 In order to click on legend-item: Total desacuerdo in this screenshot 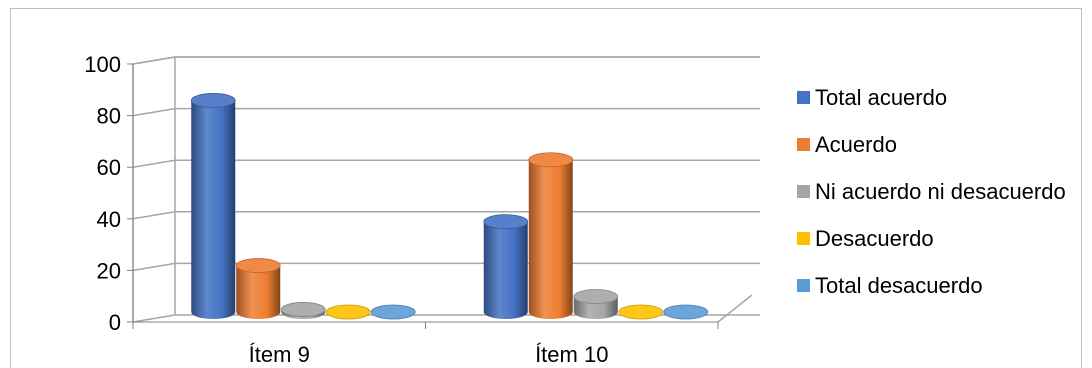, I will do `click(890, 285)`.